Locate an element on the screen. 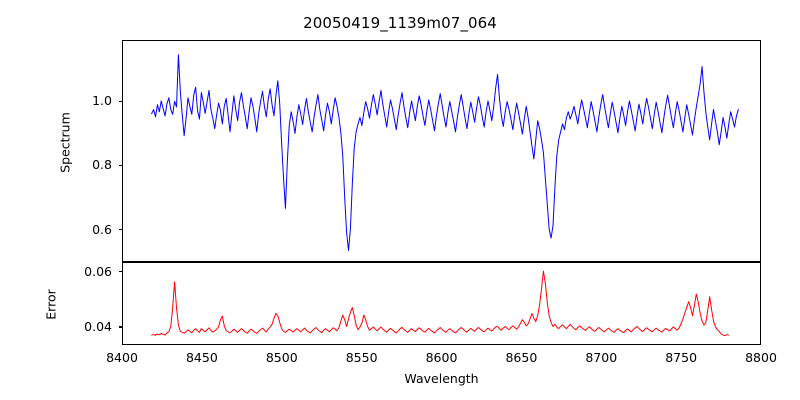 This screenshot has height=400, width=800. x-tick-label: 8400 is located at coordinates (122, 357).